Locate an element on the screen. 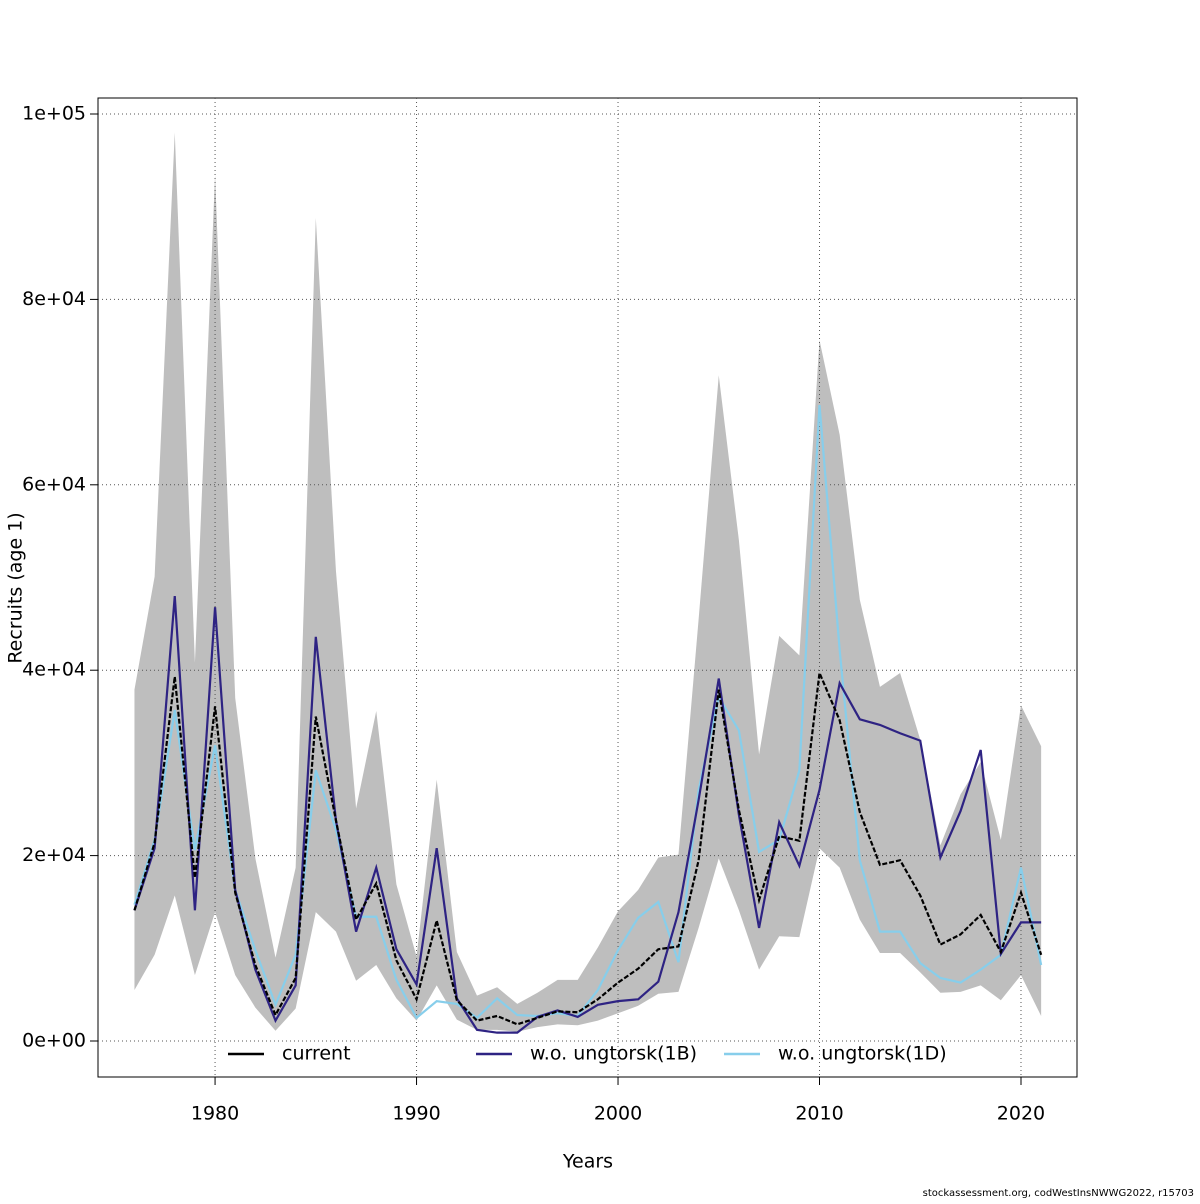 This screenshot has height=1204, width=1200. x-tick-label: 2000 is located at coordinates (618, 1114).